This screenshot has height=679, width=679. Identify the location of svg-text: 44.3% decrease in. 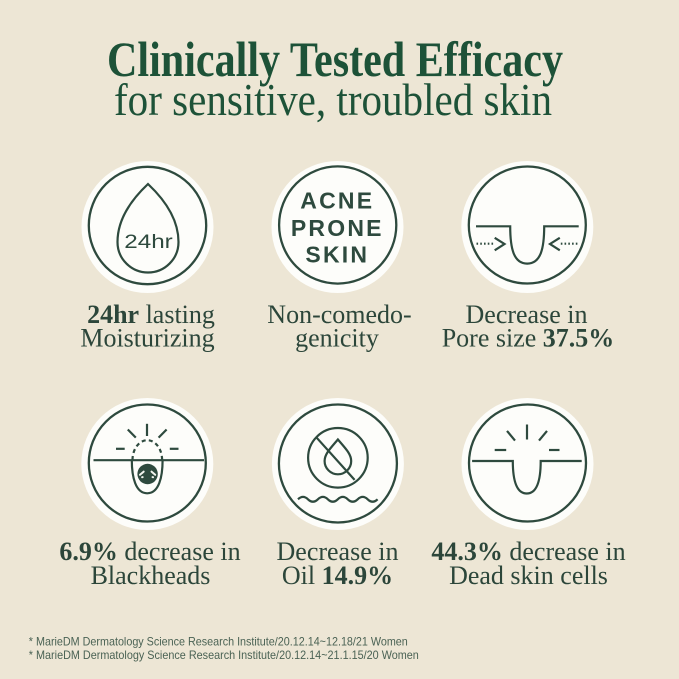
(528, 551).